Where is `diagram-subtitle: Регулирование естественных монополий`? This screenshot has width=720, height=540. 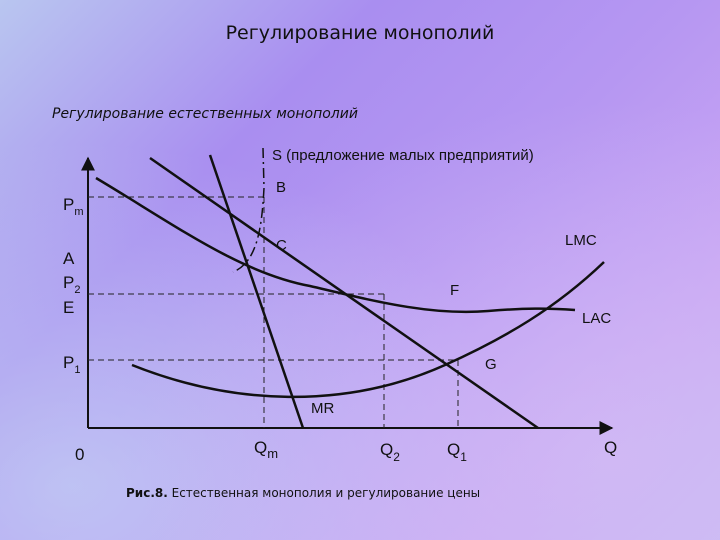 diagram-subtitle: Регулирование естественных монополий is located at coordinates (205, 114).